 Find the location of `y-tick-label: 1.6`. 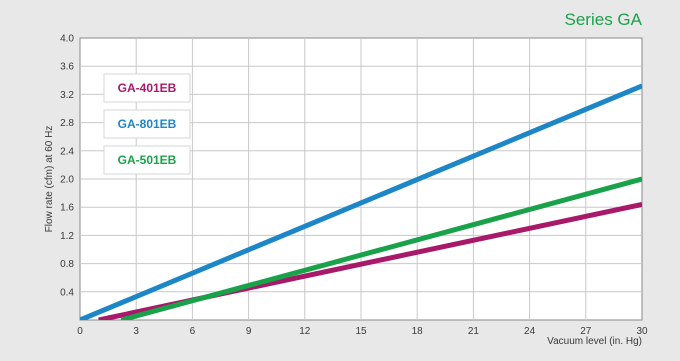

y-tick-label: 1.6 is located at coordinates (67, 208).